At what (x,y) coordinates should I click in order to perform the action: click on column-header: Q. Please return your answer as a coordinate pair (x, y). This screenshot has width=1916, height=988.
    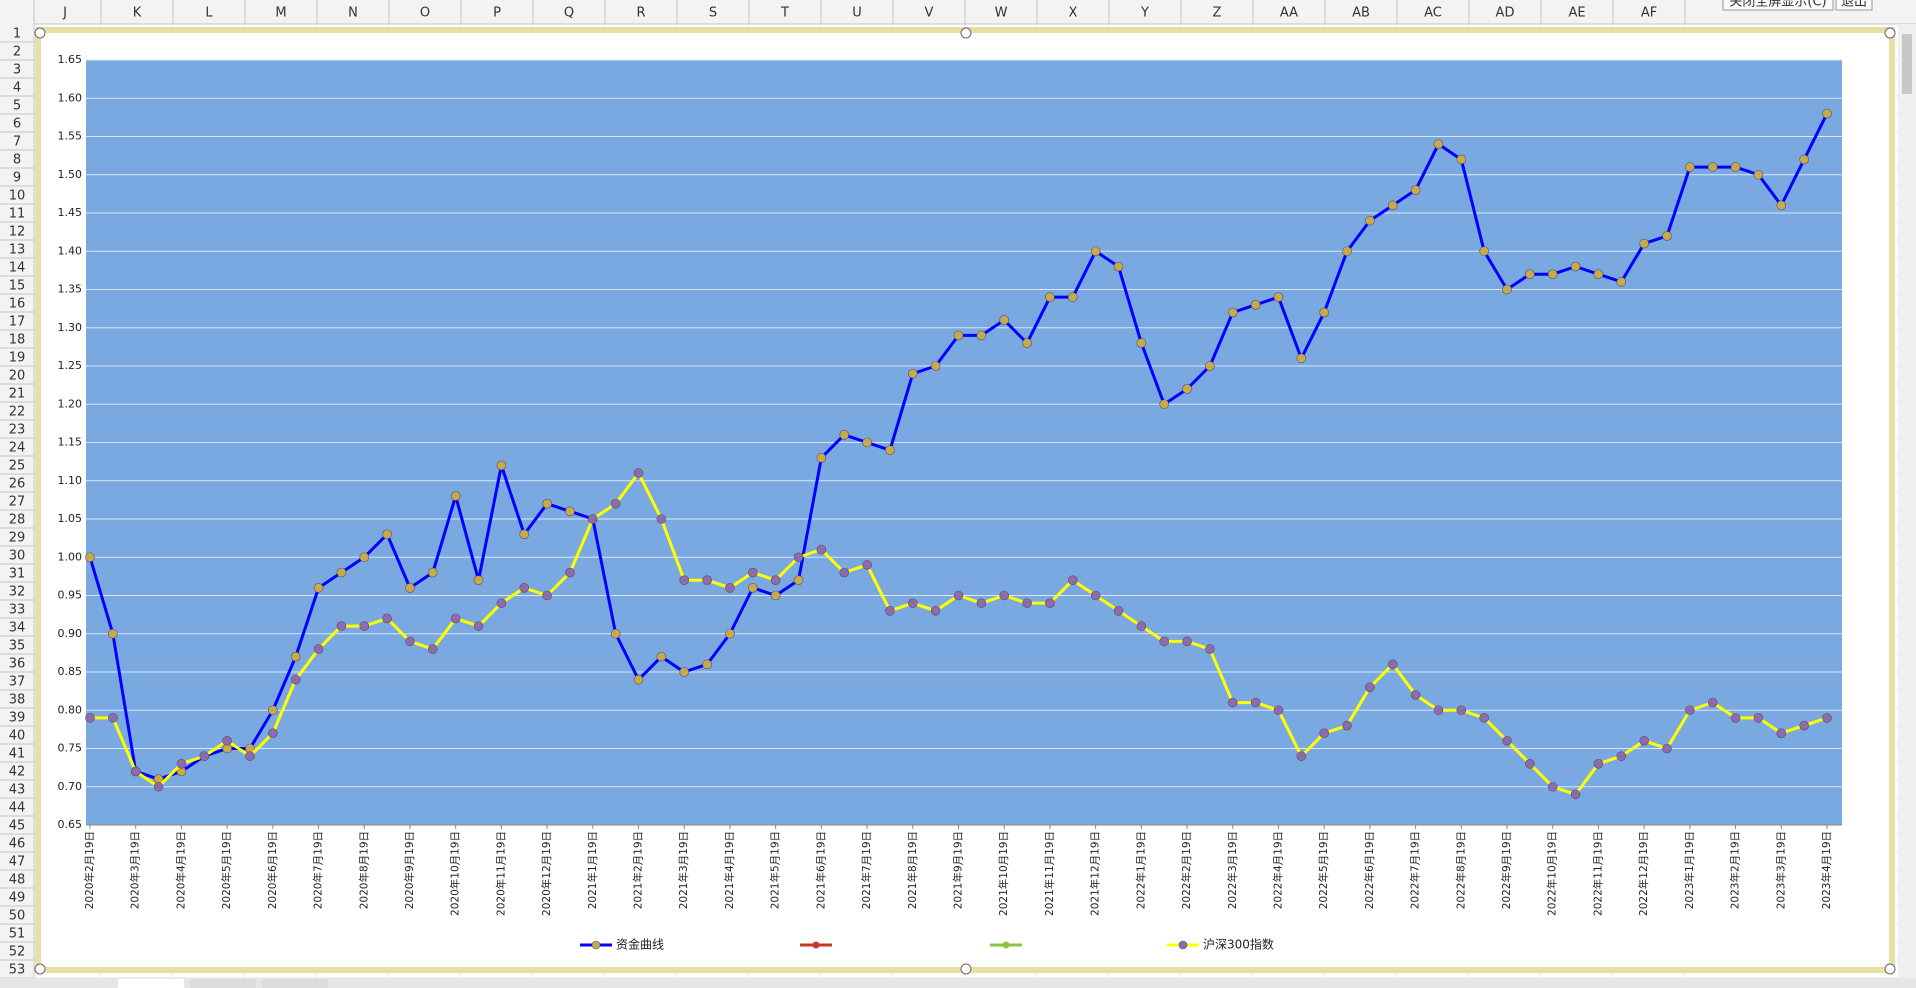
    Looking at the image, I should click on (569, 13).